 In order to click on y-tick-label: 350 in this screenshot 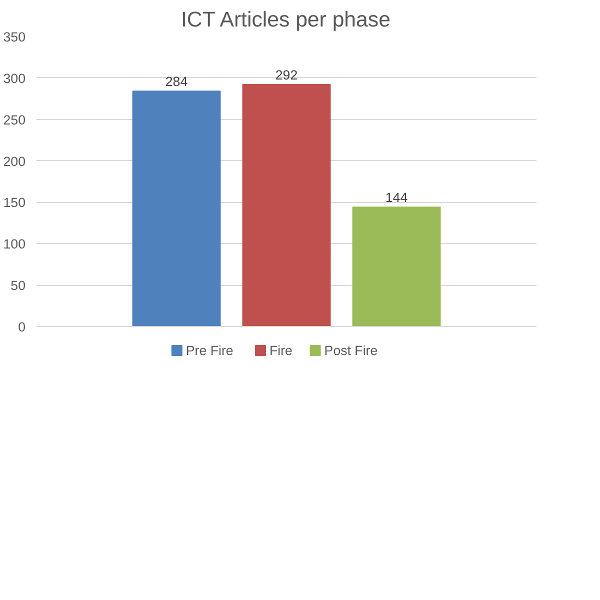, I will do `click(14, 37)`.